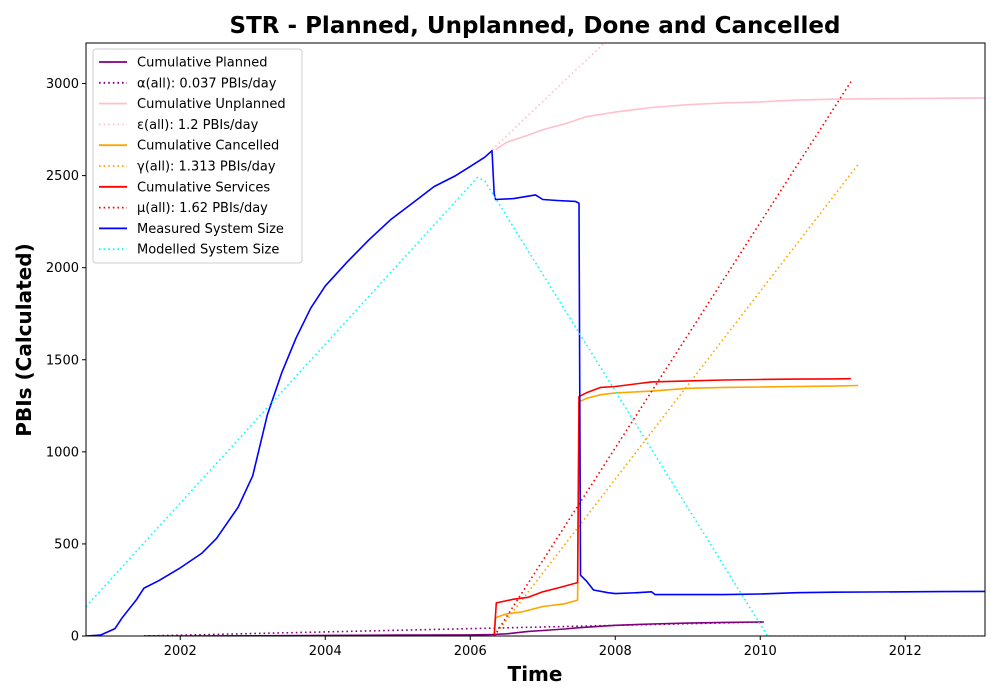 This screenshot has height=700, width=1000. What do you see at coordinates (62, 452) in the screenshot?
I see `y-tick-label: 1000` at bounding box center [62, 452].